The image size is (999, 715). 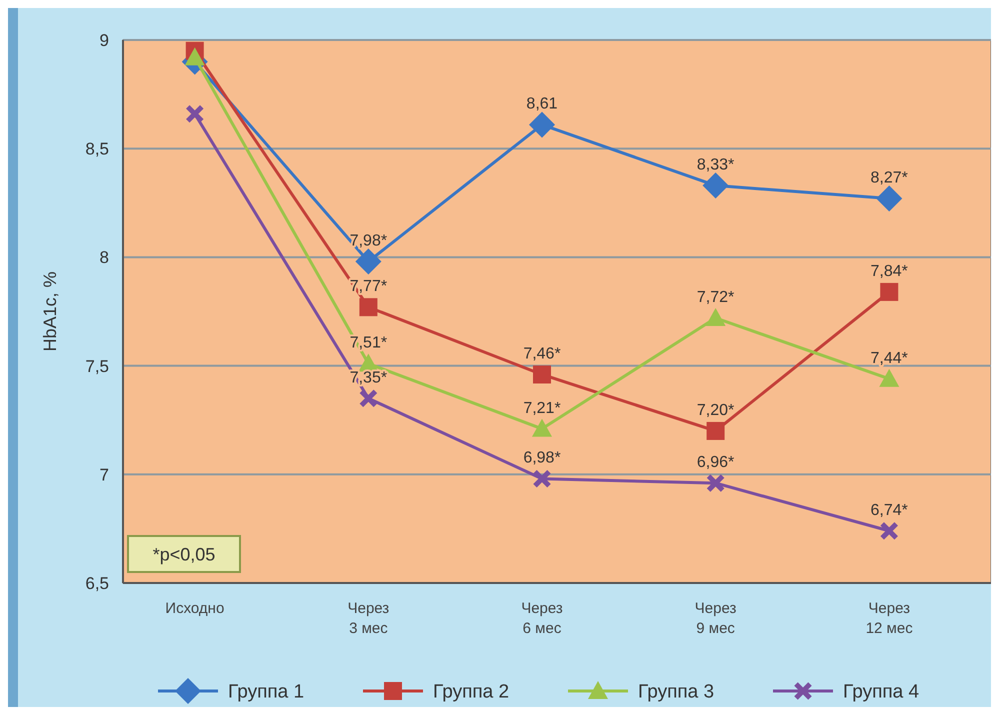 I want to click on x-tick-label: Через 12 мес, so click(x=890, y=618).